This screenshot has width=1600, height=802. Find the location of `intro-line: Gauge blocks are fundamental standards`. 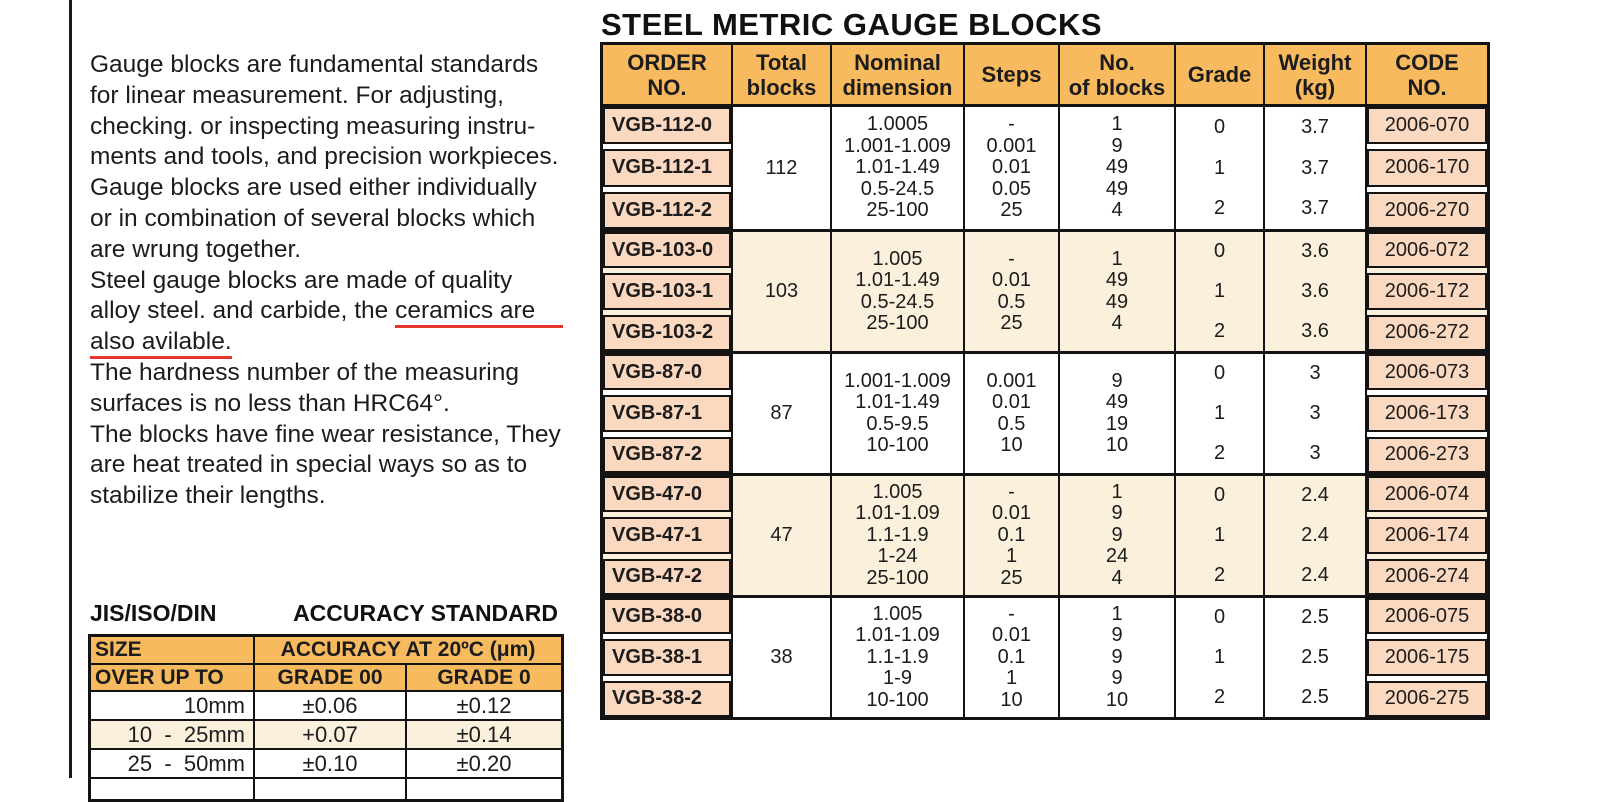

intro-line: Gauge blocks are fundamental standards is located at coordinates (314, 64).